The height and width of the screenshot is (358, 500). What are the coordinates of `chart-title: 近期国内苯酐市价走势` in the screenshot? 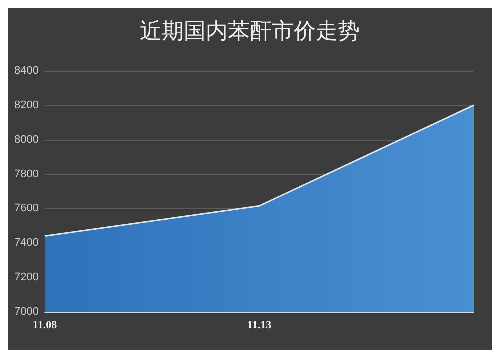 It's located at (250, 32).